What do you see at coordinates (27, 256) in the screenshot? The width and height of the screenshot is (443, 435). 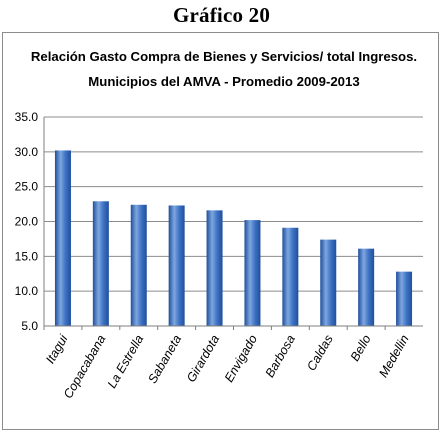 I see `y-tick-label: 15.0` at bounding box center [27, 256].